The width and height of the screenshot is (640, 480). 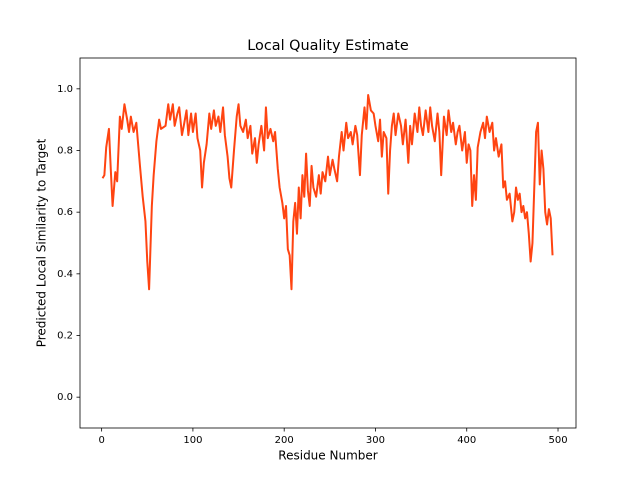 What do you see at coordinates (65, 274) in the screenshot?
I see `y-tick-label: 0.4` at bounding box center [65, 274].